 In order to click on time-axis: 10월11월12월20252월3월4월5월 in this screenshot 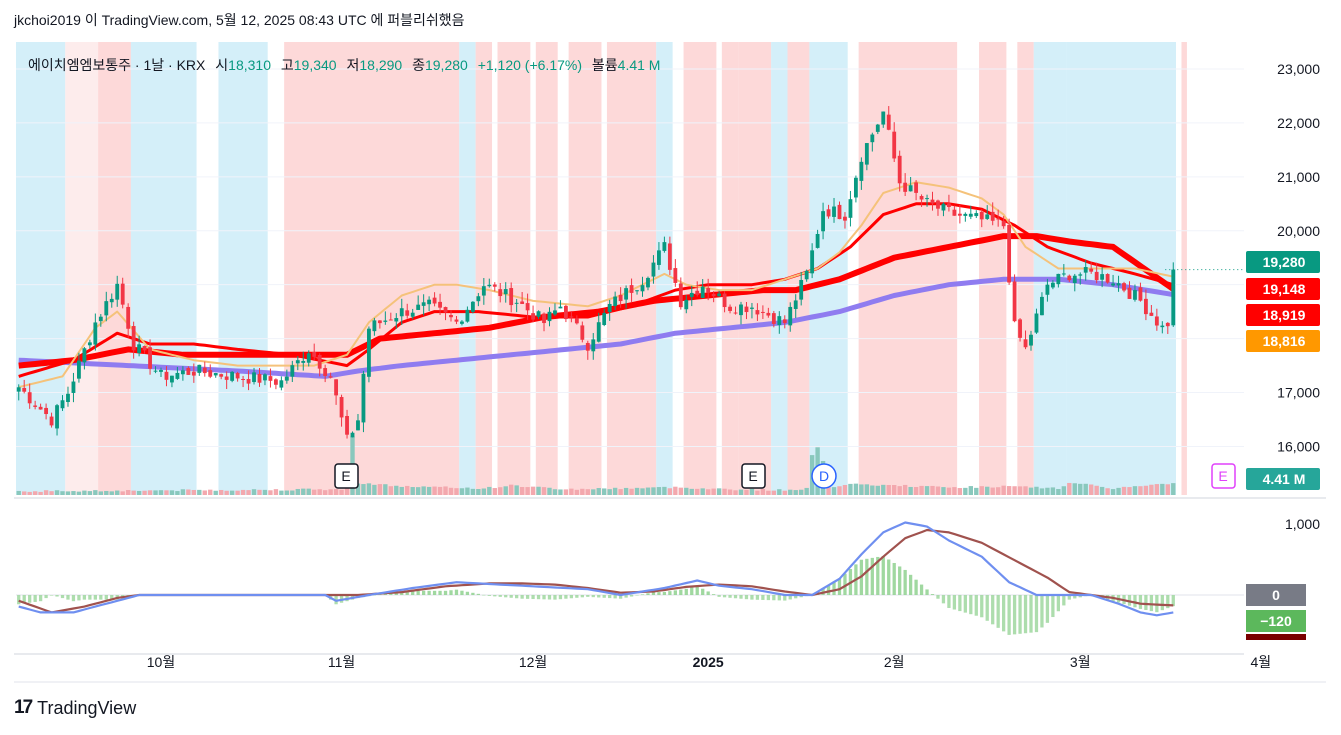, I will do `click(670, 668)`.